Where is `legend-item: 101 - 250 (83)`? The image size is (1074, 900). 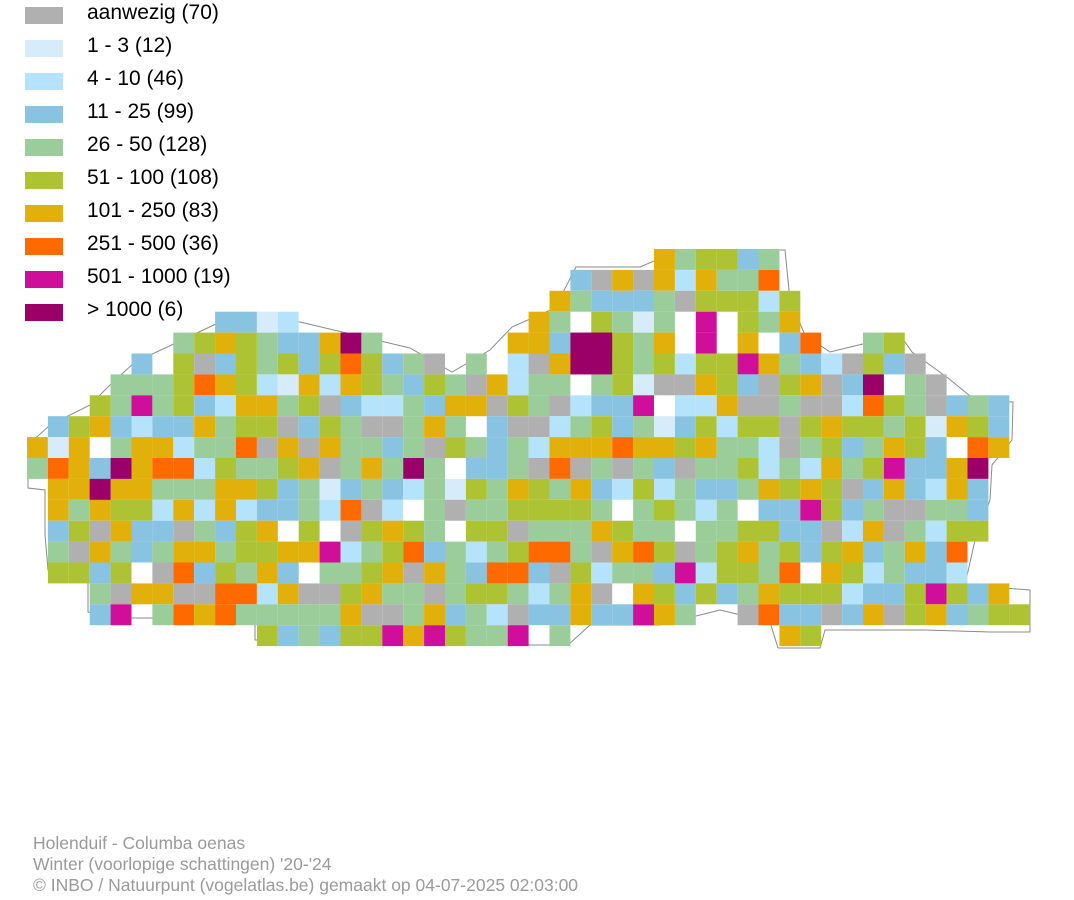 legend-item: 101 - 250 (83) is located at coordinates (175, 210).